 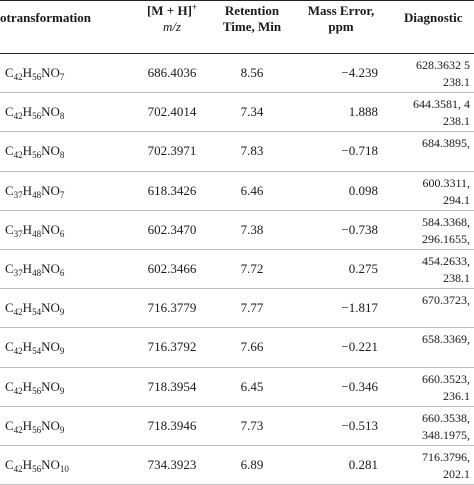 What do you see at coordinates (237, 53) in the screenshot?
I see `header-rule` at bounding box center [237, 53].